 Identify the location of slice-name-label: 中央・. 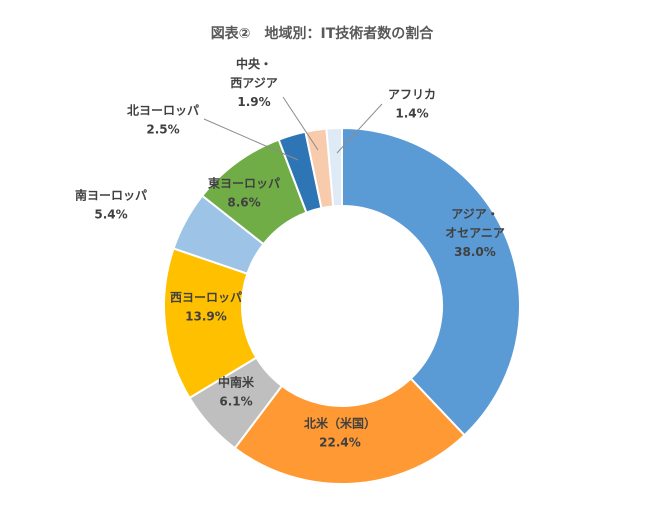
(254, 63).